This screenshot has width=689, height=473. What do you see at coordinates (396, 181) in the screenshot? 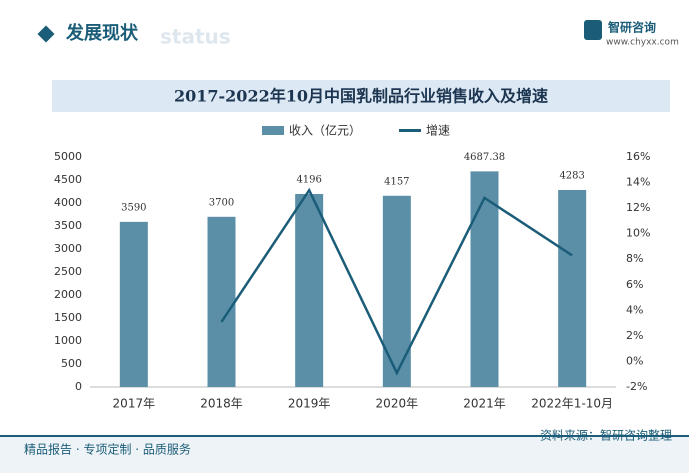
I see `value-label: 4157` at bounding box center [396, 181].